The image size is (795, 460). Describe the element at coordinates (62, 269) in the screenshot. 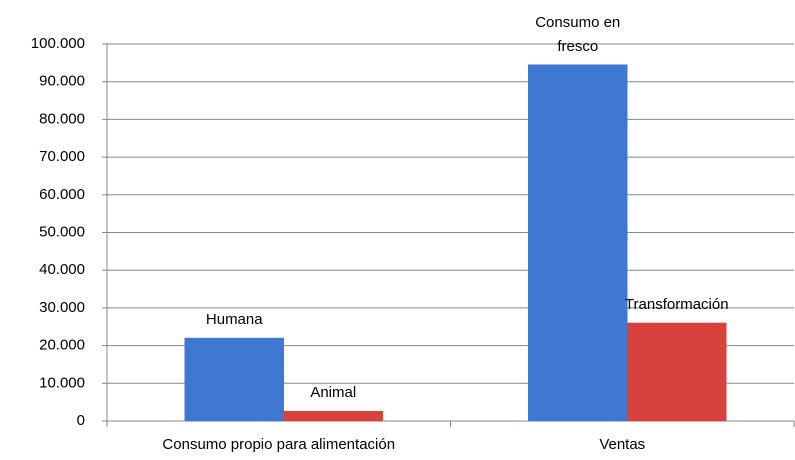

I see `y-tick-label: 40.000` at that location.